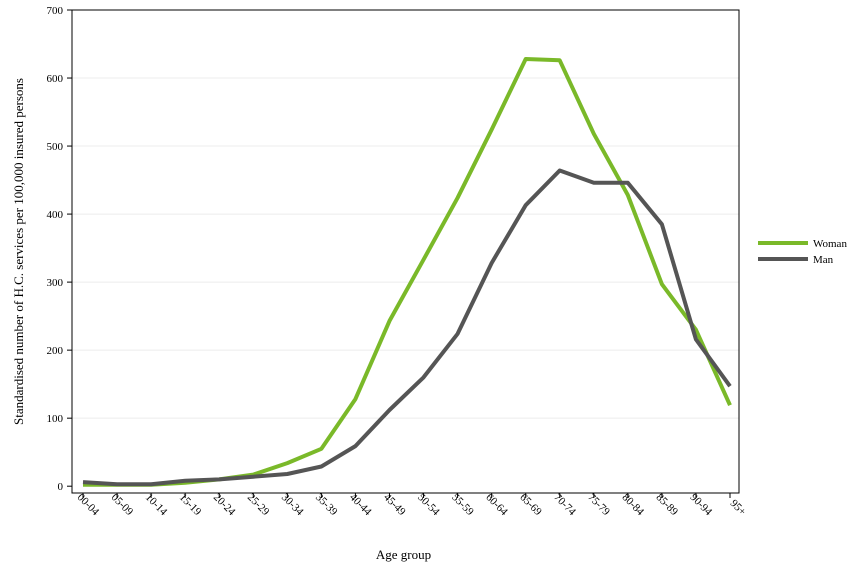 This screenshot has width=864, height=576. Describe the element at coordinates (258, 504) in the screenshot. I see `x-tick-label: 25-29` at that location.